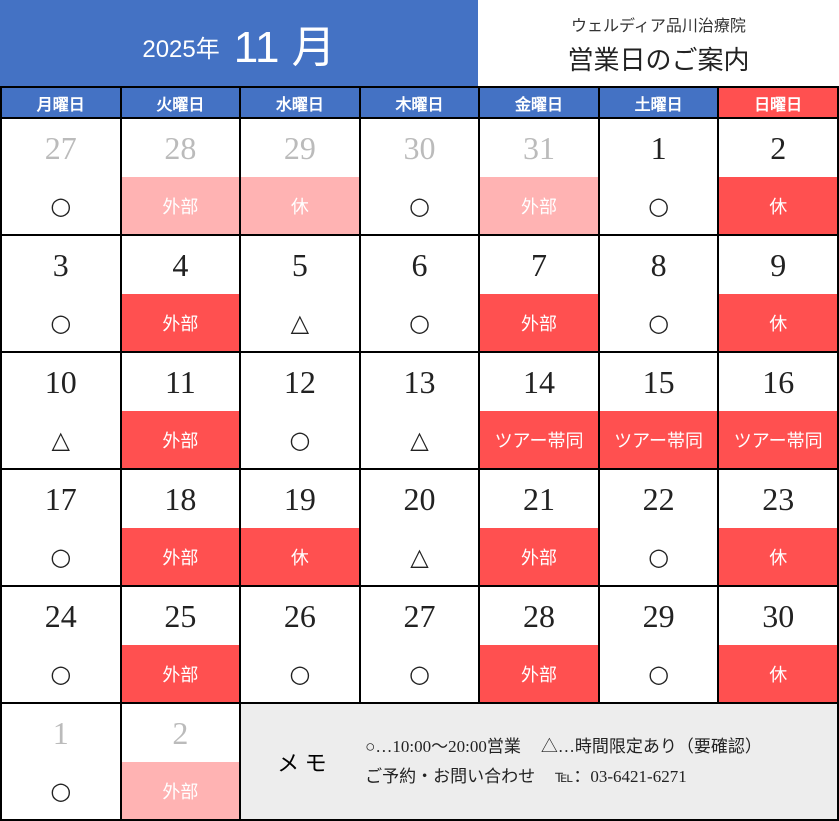 This screenshot has width=839, height=821. I want to click on week-row: 17 ○ 18 外部 19 休 20 △ 21 外部 22 ○ 23 休, so click(419, 527).